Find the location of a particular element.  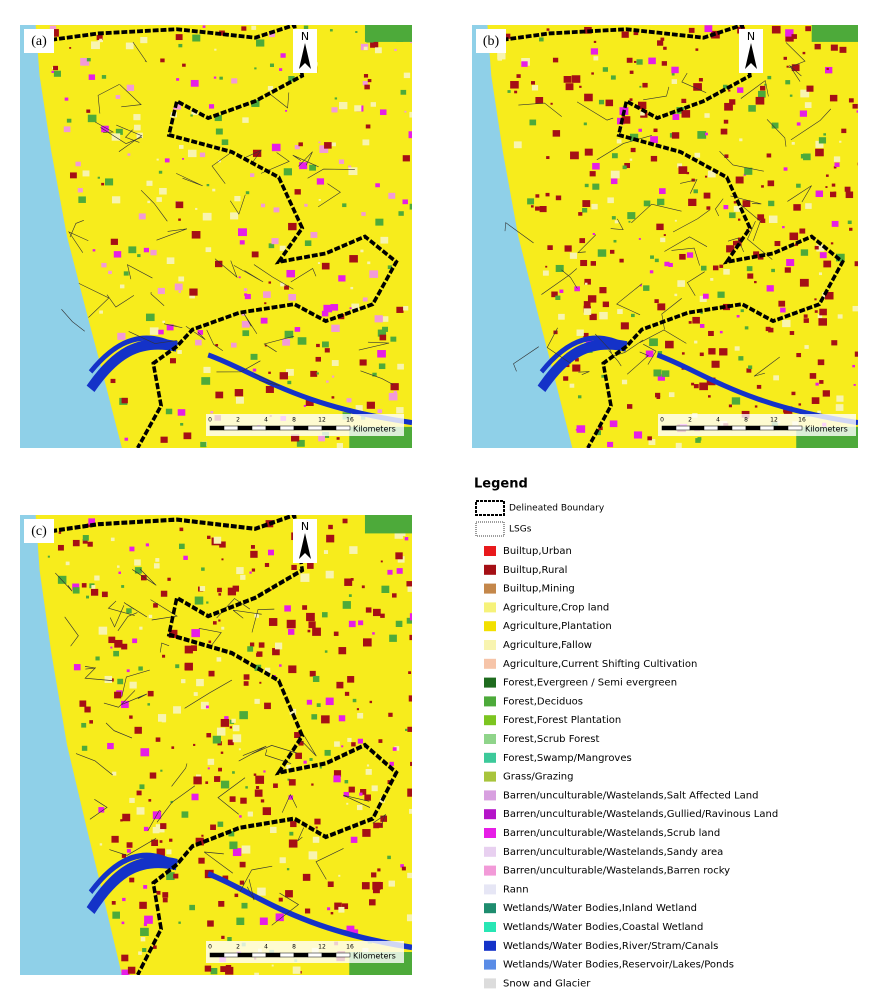

boundary-swatch is located at coordinates (490, 529).